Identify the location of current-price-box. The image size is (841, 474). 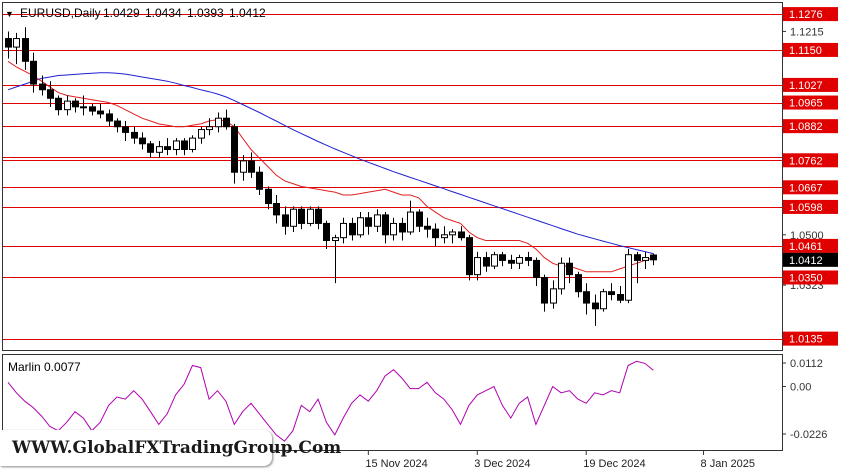
(810, 259).